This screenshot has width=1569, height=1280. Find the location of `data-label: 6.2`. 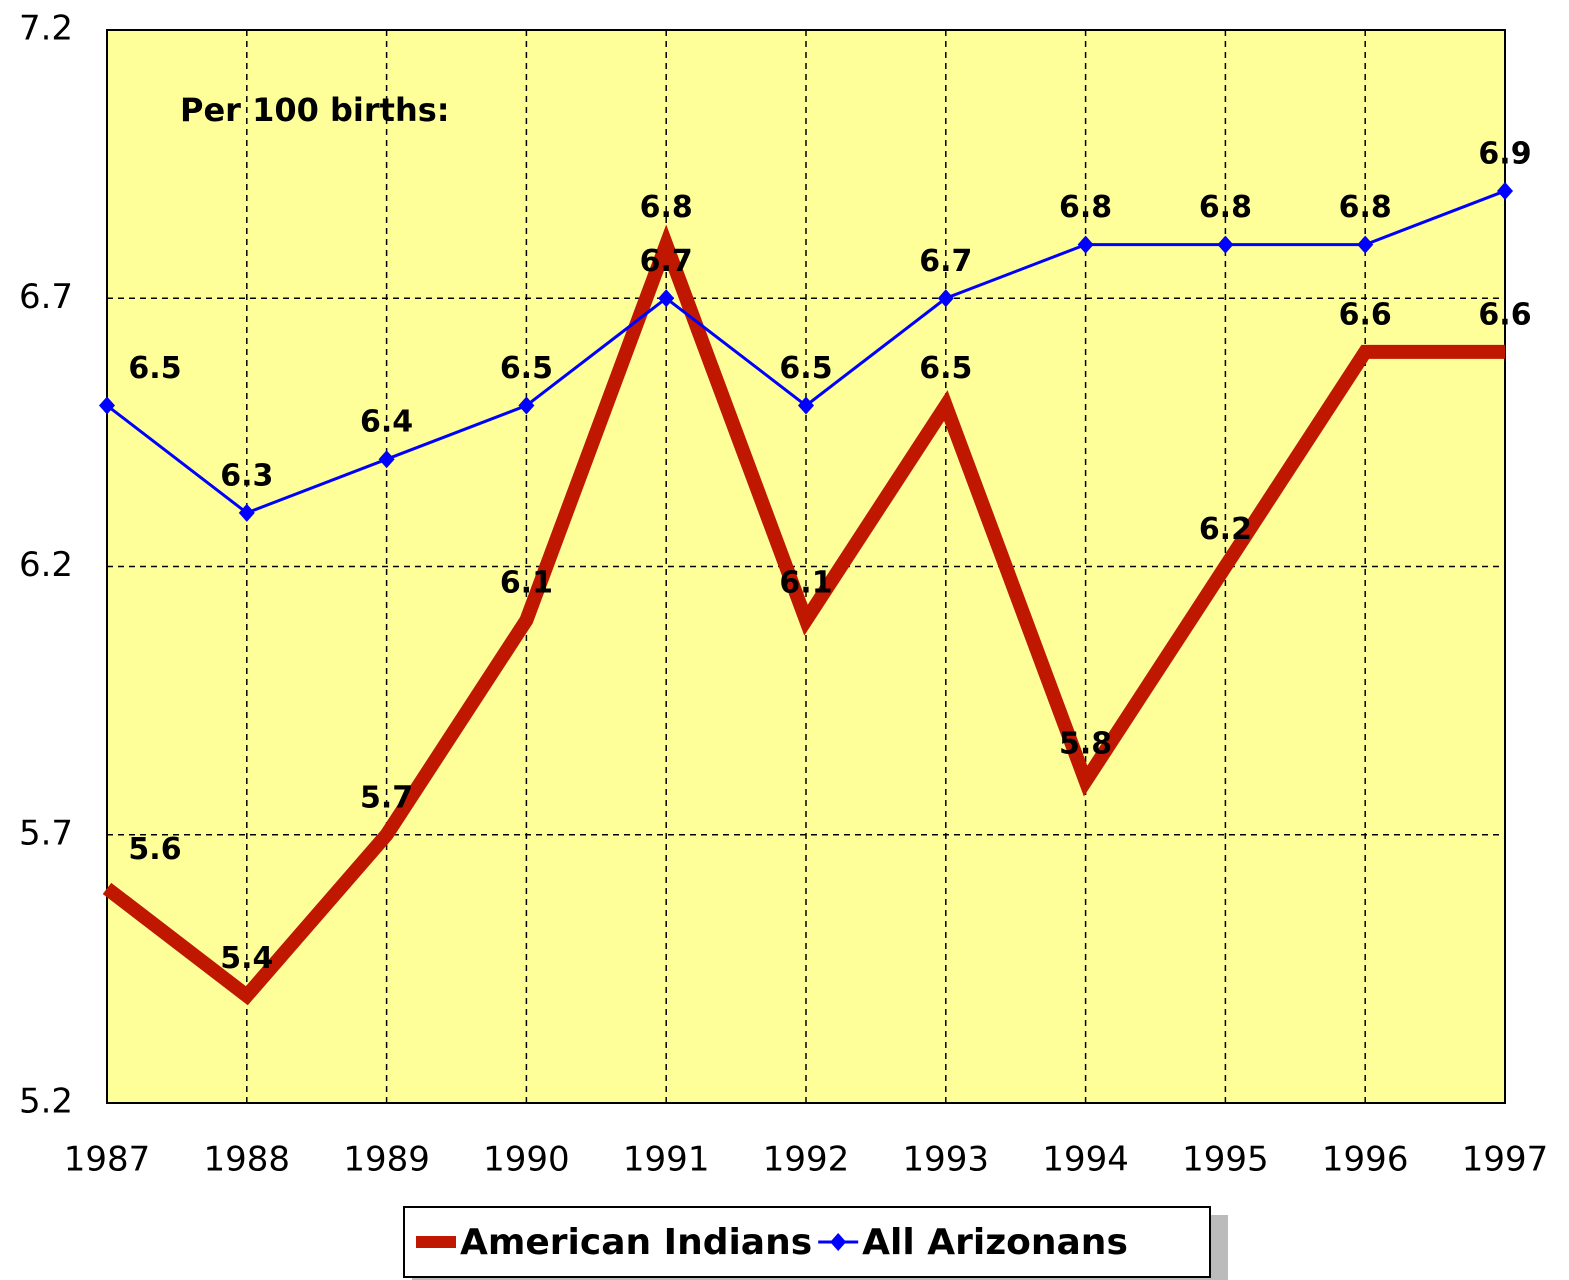

data-label: 6.2 is located at coordinates (1225, 529).